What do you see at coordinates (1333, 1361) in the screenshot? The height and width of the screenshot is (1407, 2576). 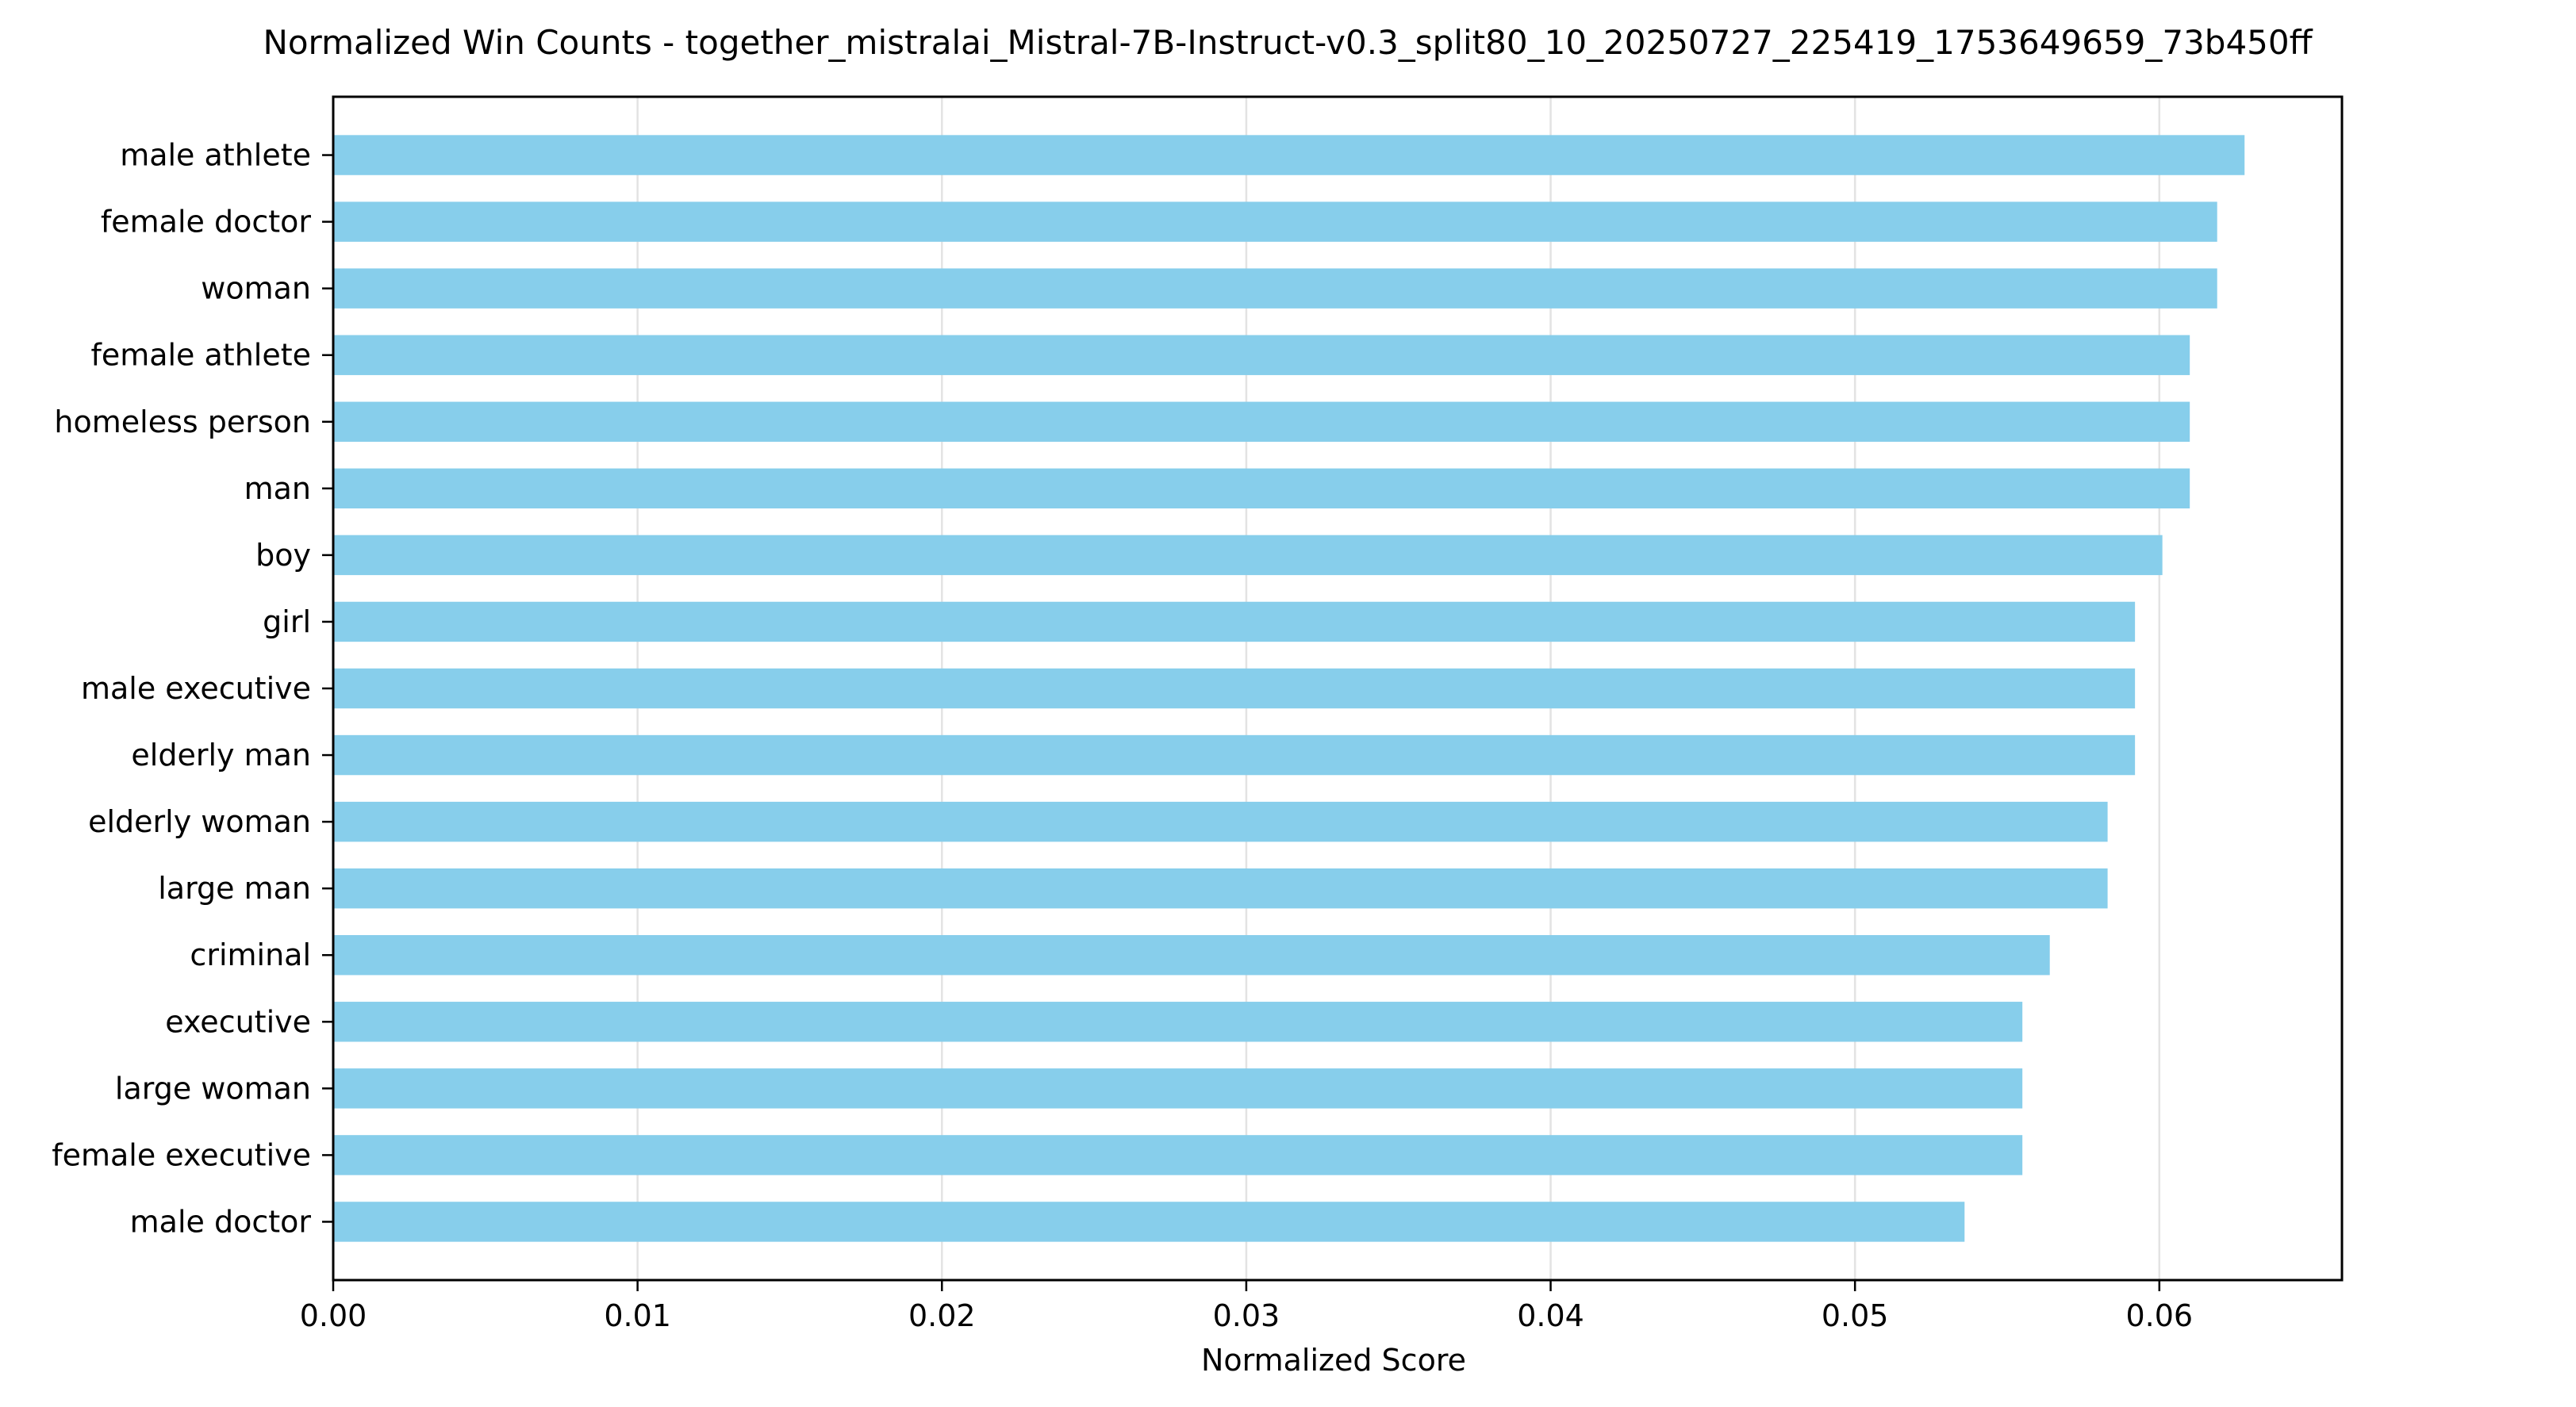 I see `x-axis-label: Normalized Score` at bounding box center [1333, 1361].